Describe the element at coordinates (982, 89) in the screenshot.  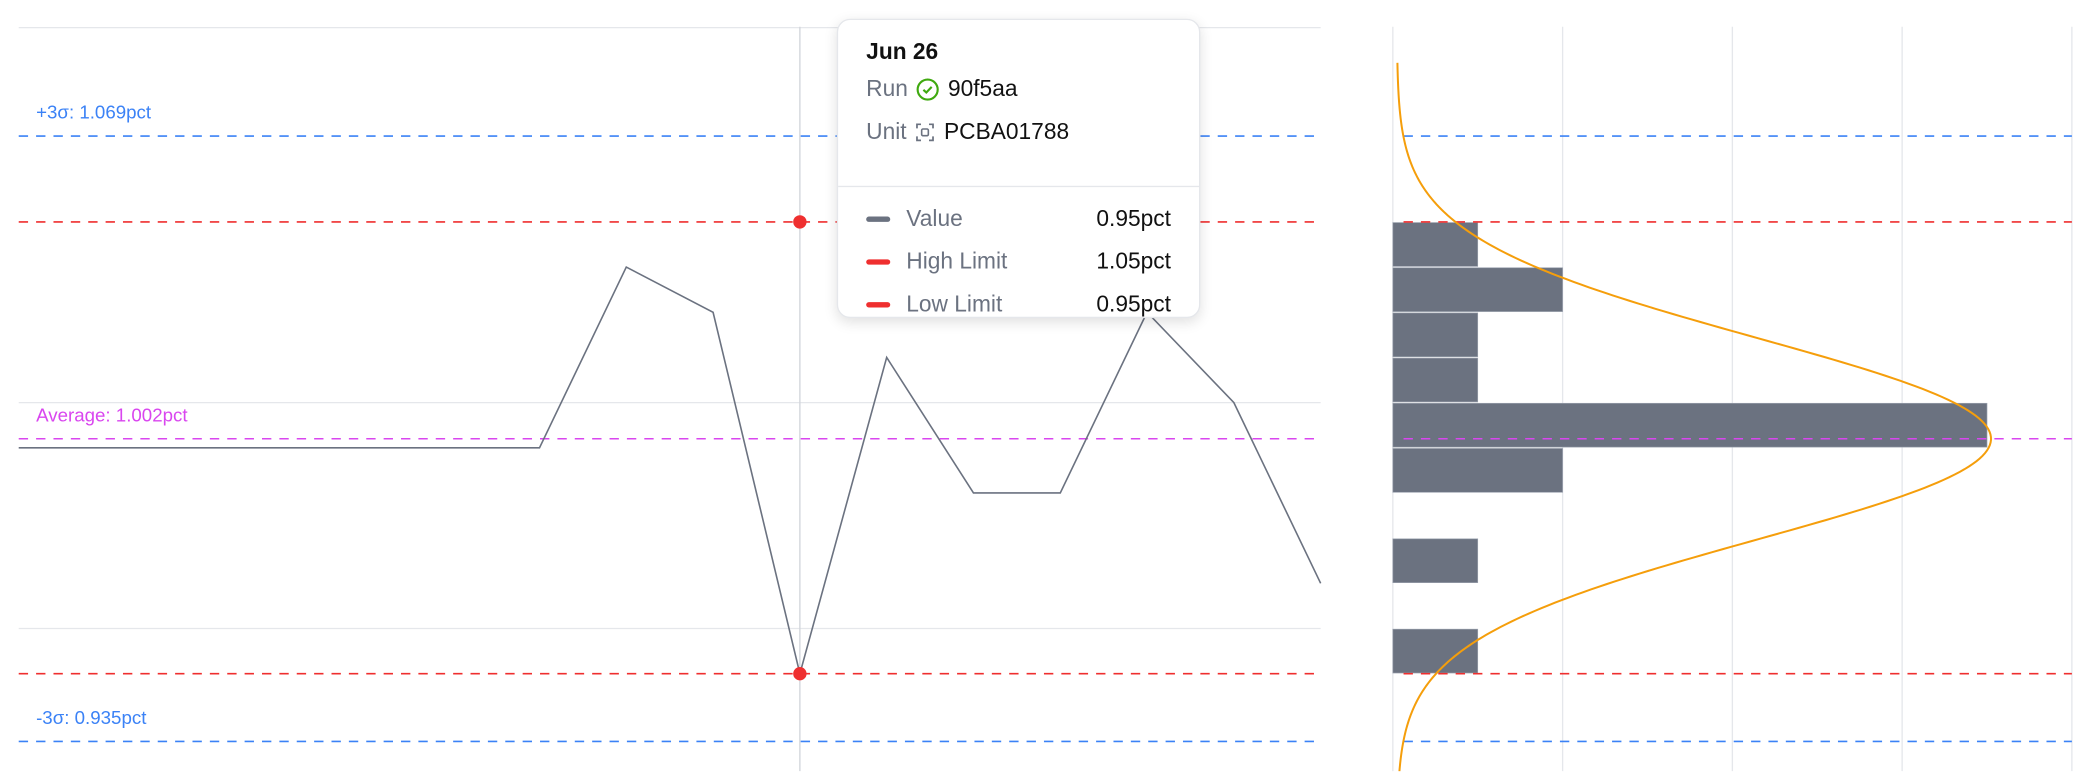
I see `run-id: 90f5aa` at that location.